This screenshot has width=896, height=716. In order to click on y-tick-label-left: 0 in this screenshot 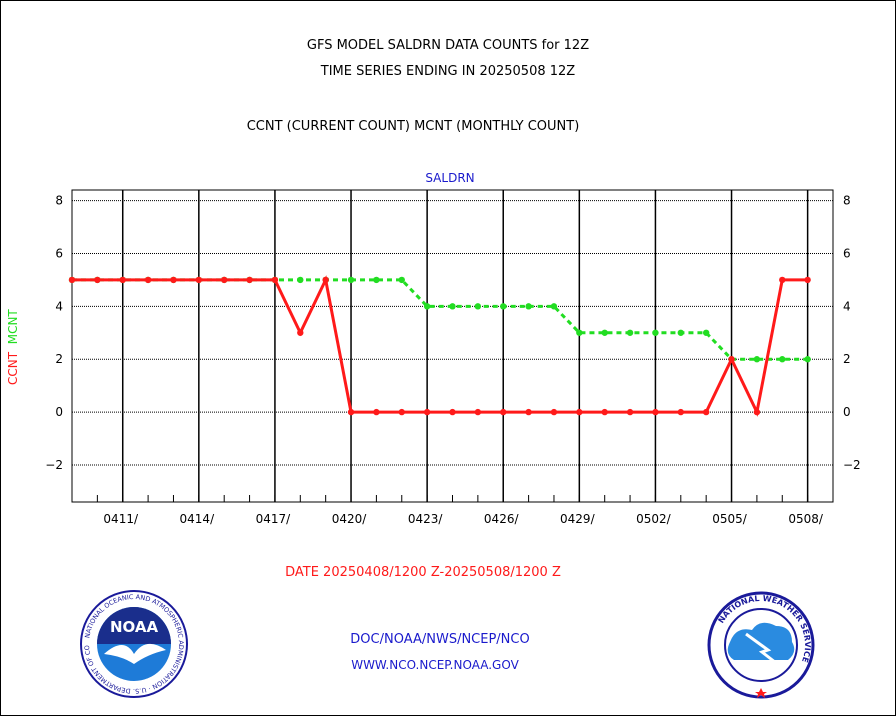, I will do `click(59, 412)`.